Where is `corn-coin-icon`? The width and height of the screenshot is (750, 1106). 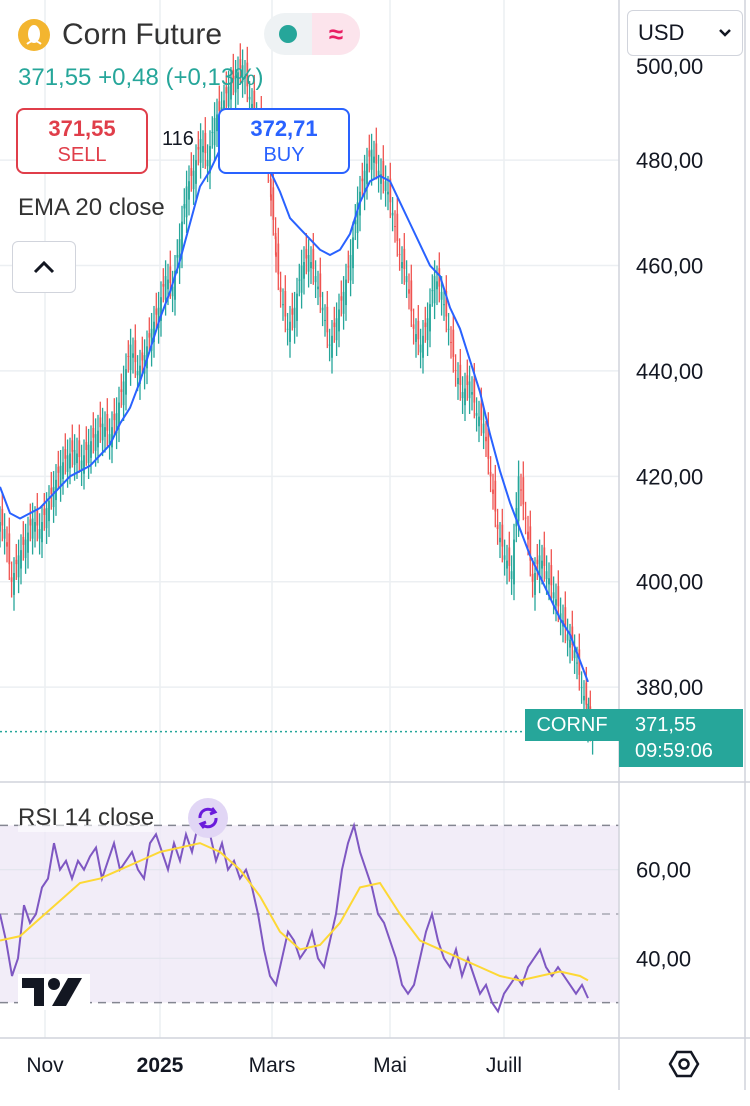 corn-coin-icon is located at coordinates (34, 35).